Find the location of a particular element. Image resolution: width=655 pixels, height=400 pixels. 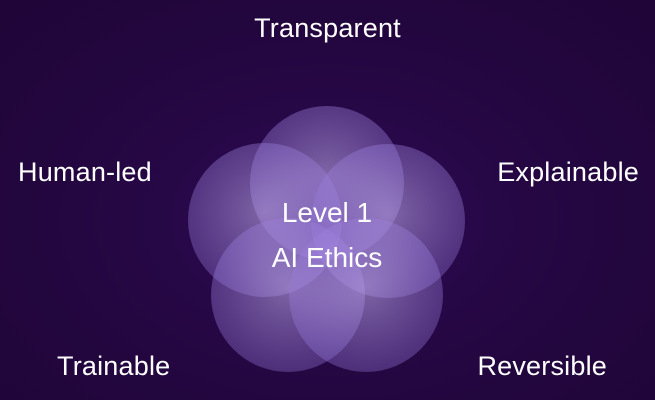

circle-reversible is located at coordinates (366, 295).